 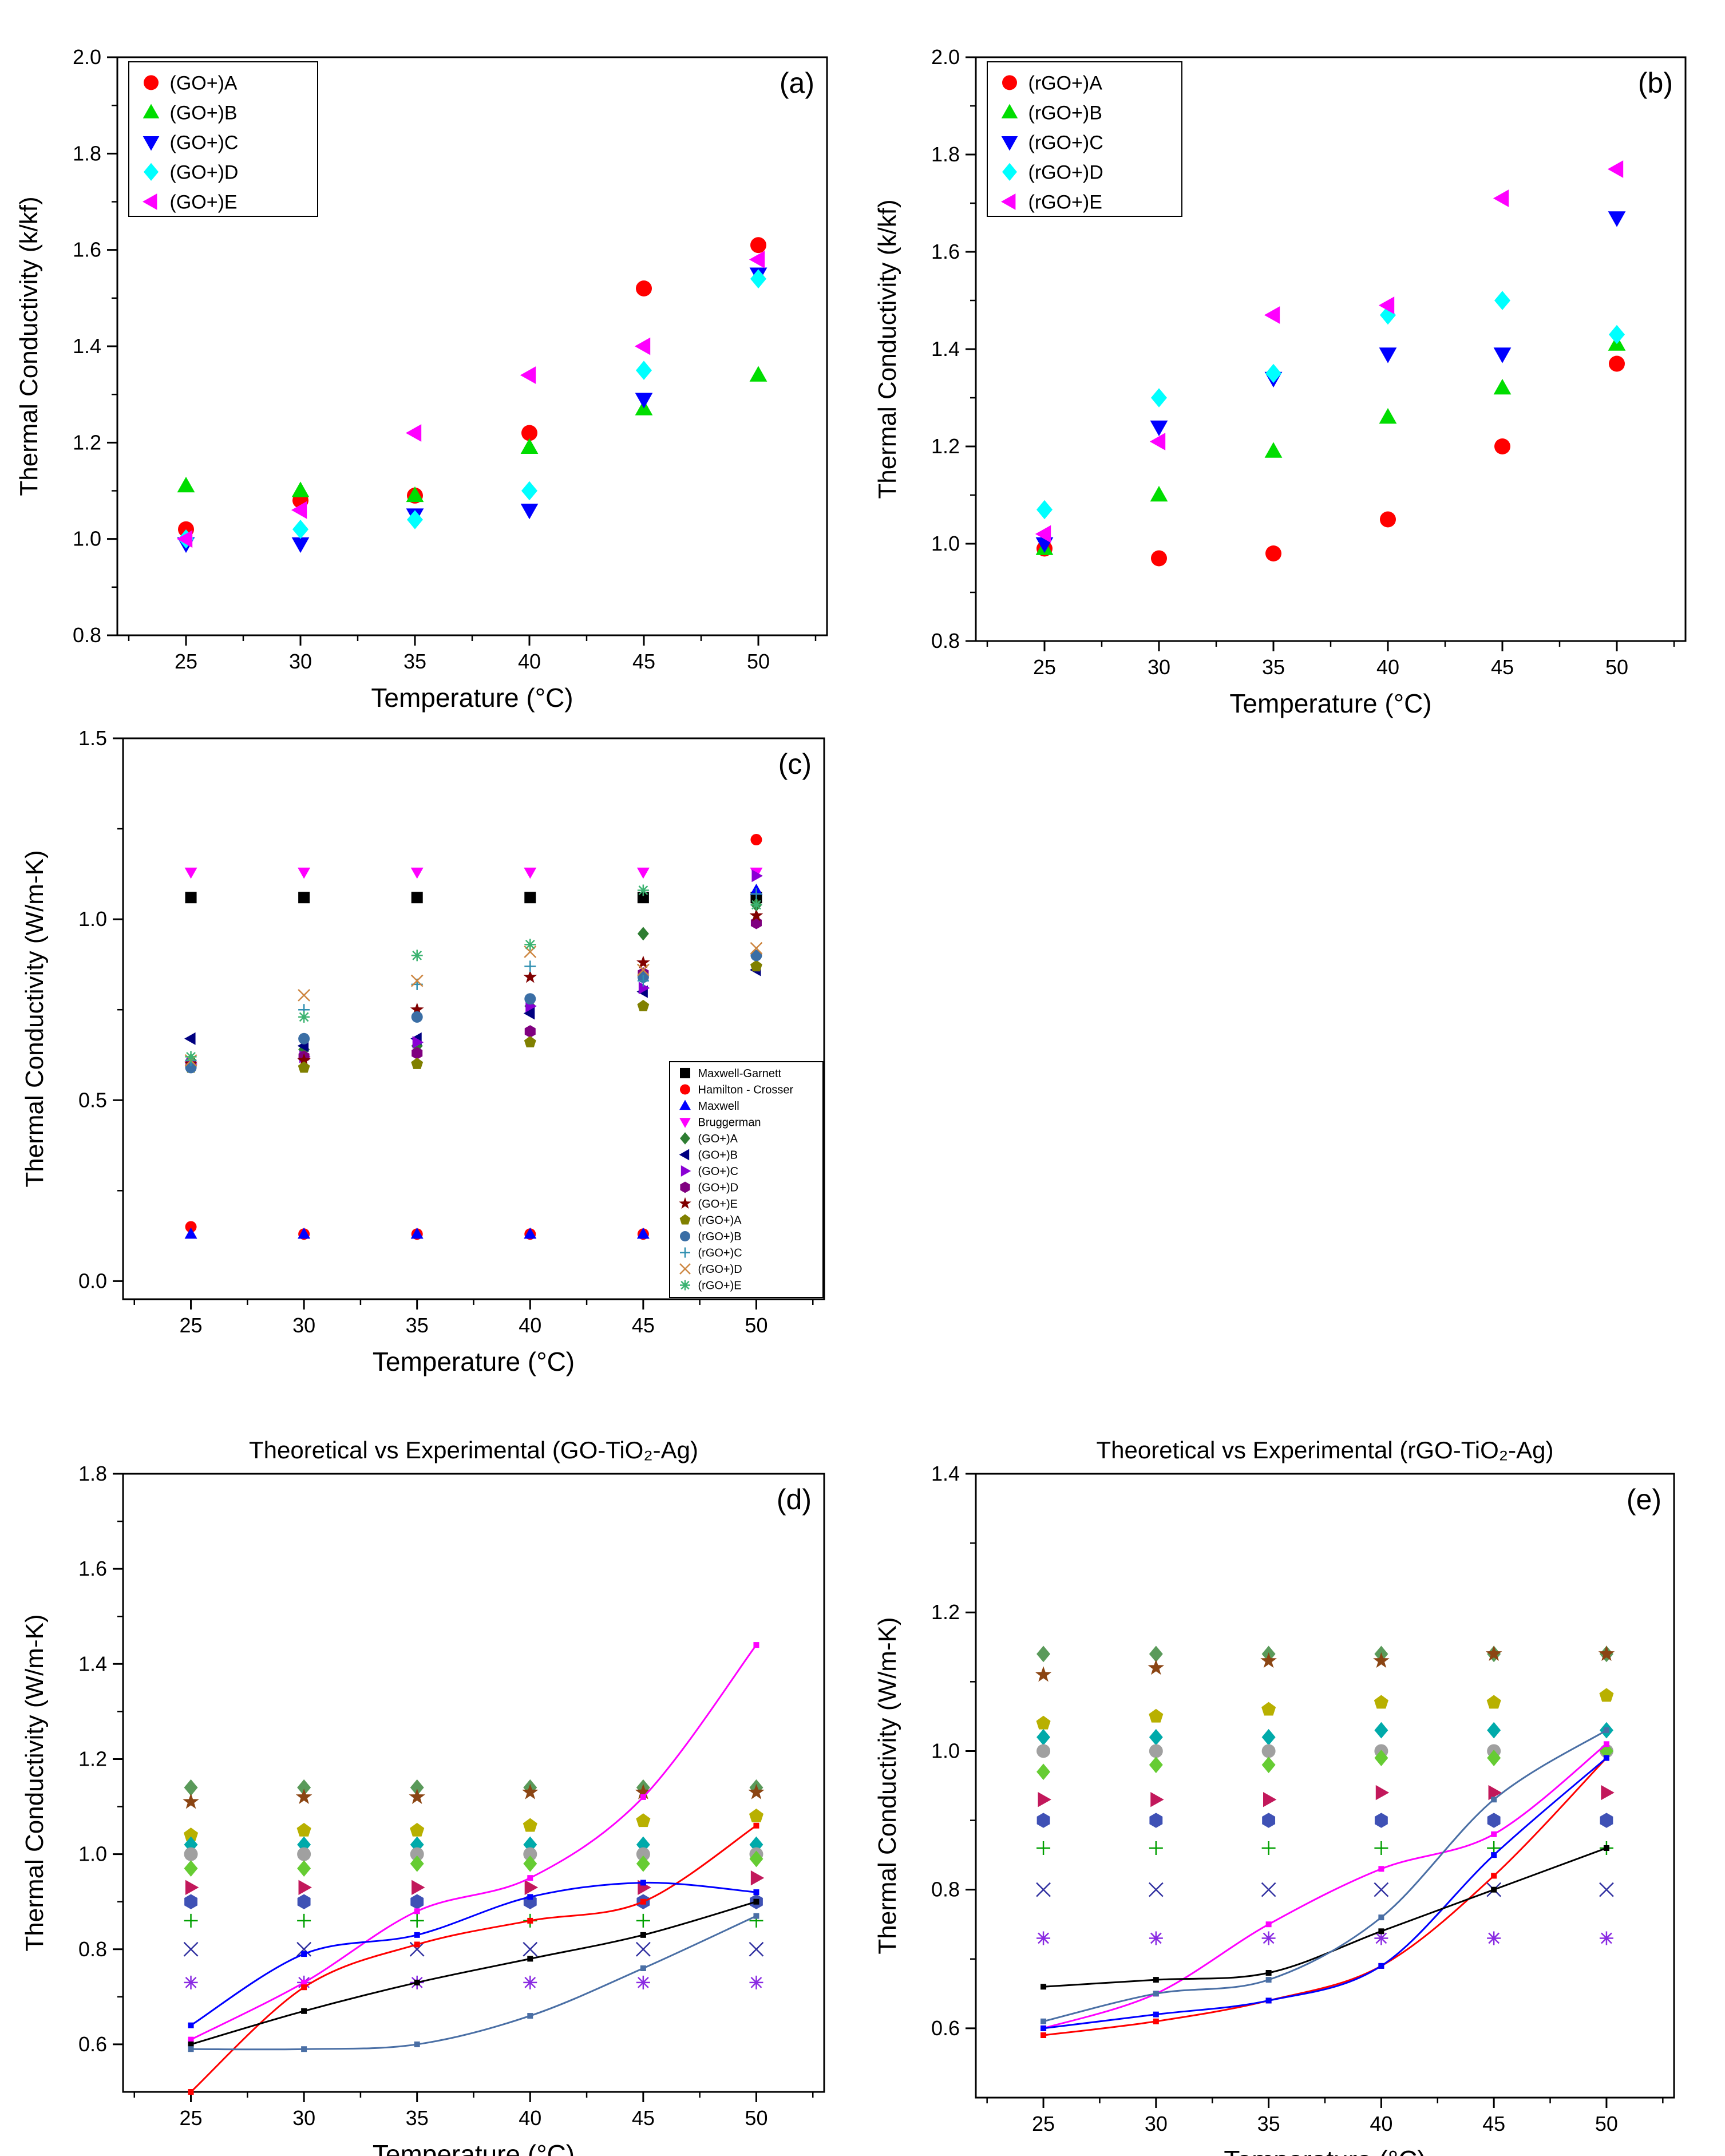 What do you see at coordinates (100, 1759) in the screenshot?
I see `y-axis: 0.6 0.8 1.0 1.2 1.4 1.6 1.8` at bounding box center [100, 1759].